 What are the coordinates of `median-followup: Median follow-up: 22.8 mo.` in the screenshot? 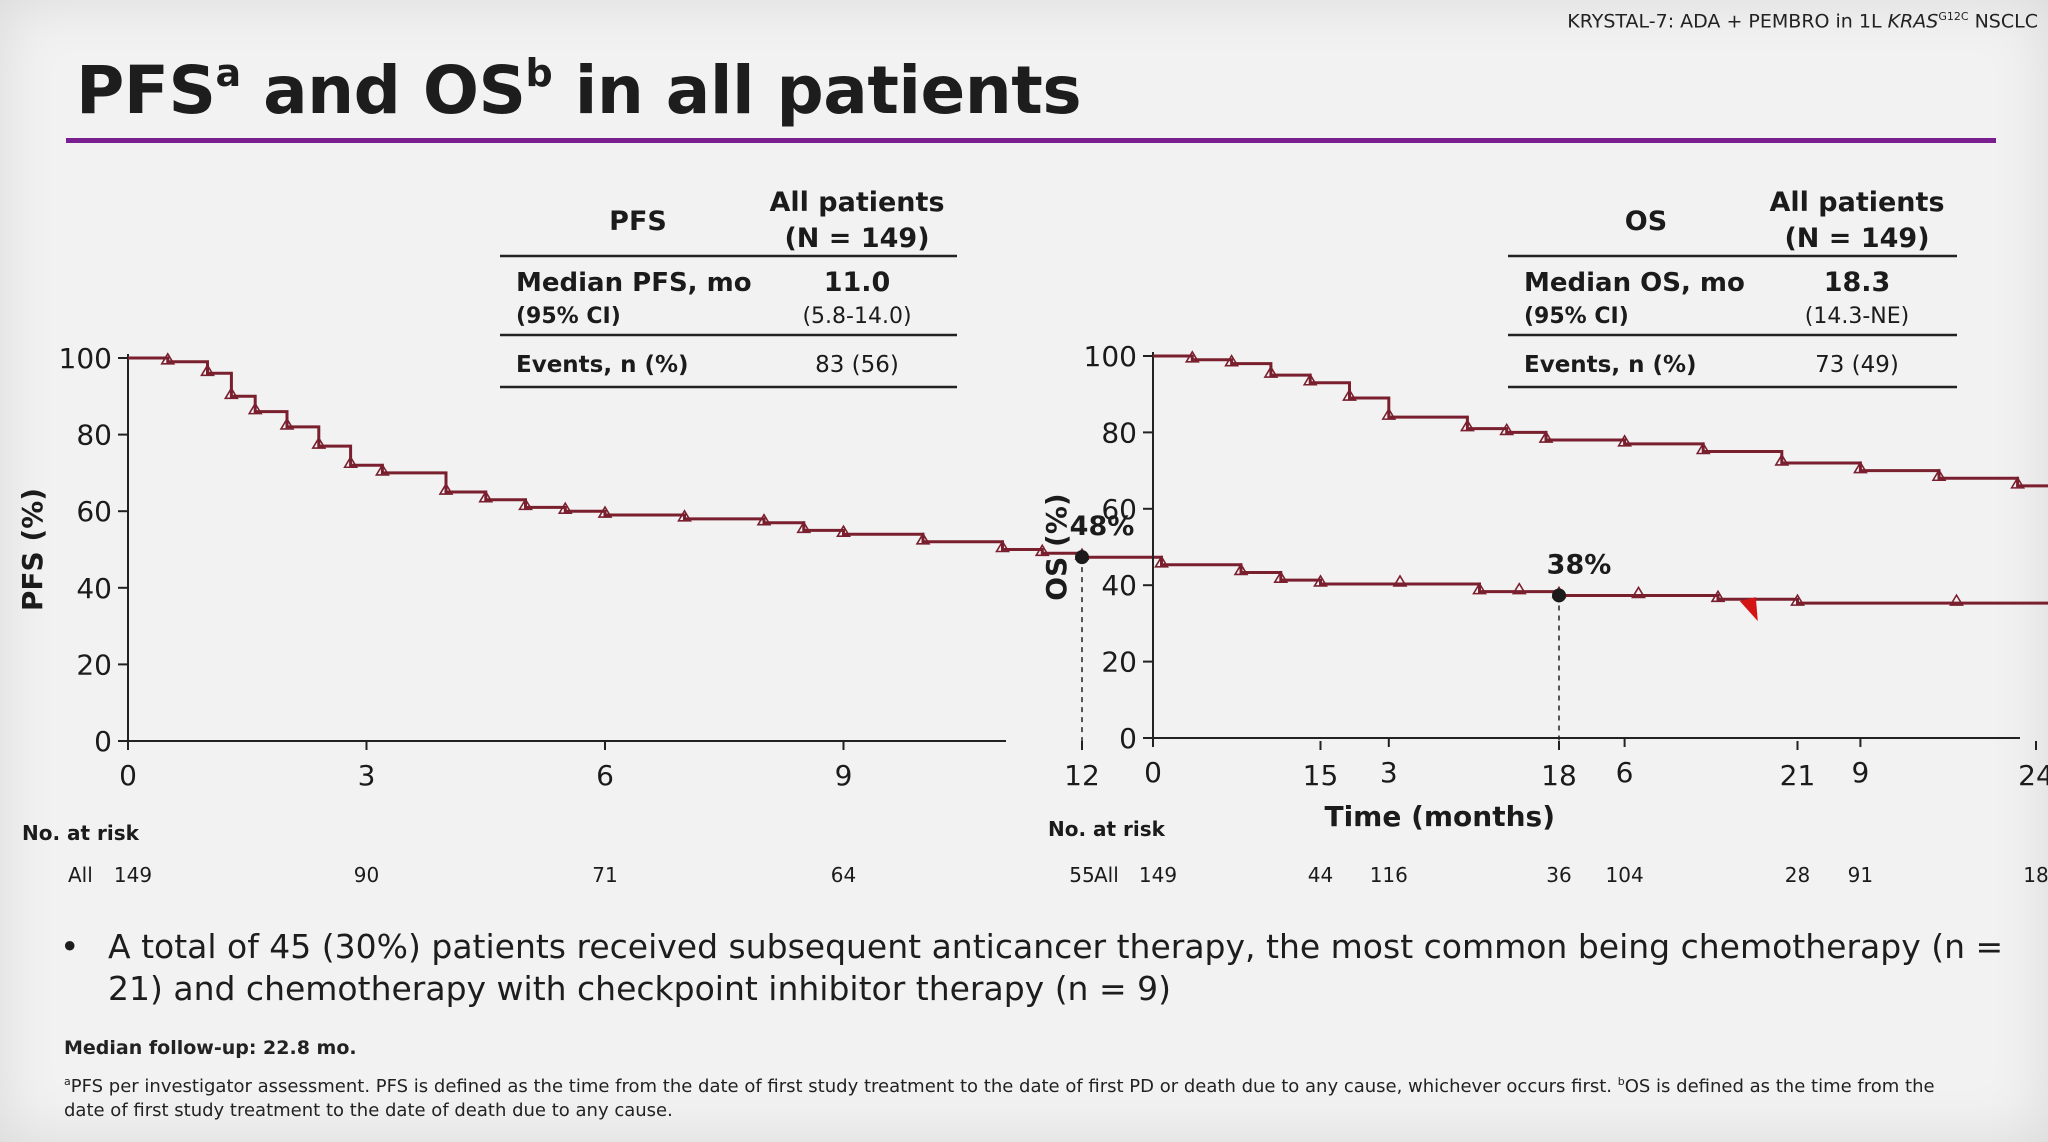 It's located at (210, 1048).